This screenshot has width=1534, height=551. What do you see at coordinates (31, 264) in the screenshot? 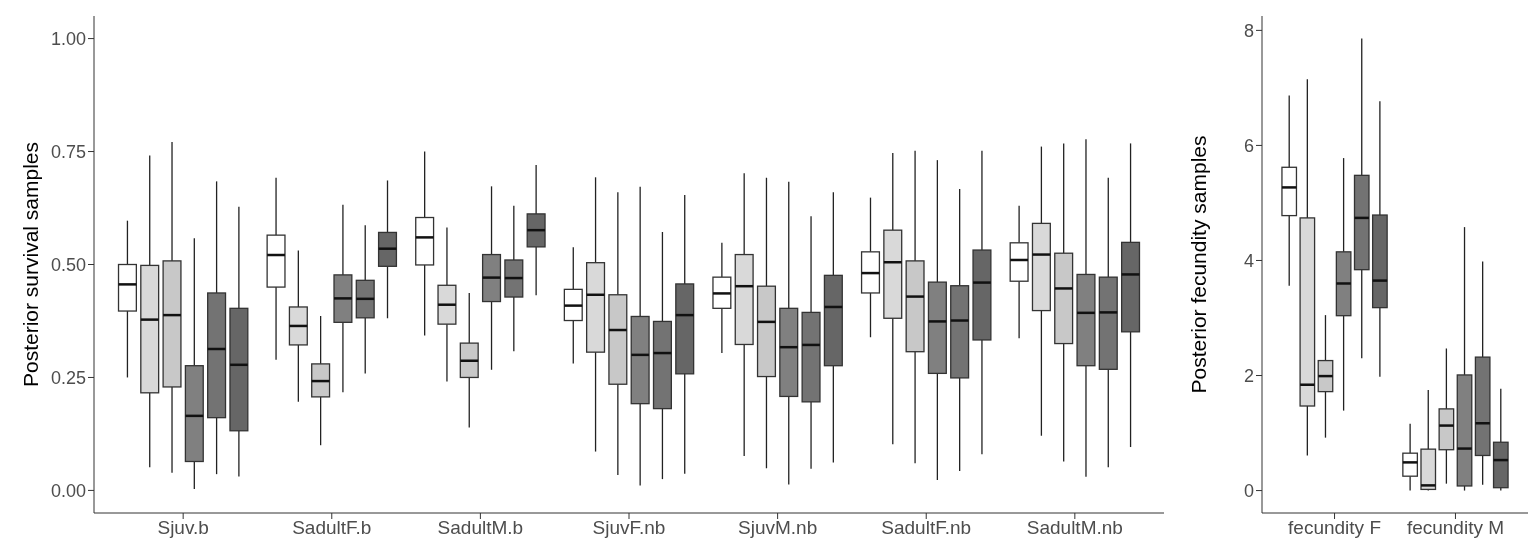
I see `y-axis-title: Posterior survival samples` at bounding box center [31, 264].